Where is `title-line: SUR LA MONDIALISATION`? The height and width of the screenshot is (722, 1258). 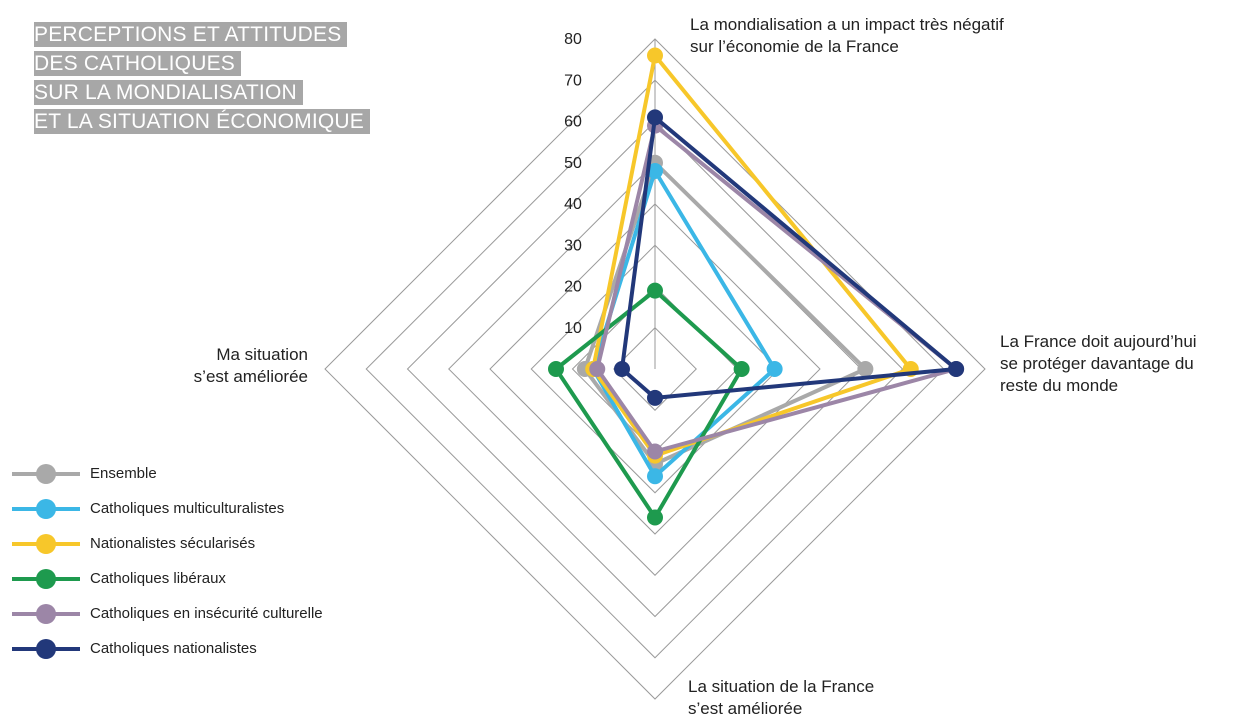 title-line: SUR LA MONDIALISATION is located at coordinates (202, 92).